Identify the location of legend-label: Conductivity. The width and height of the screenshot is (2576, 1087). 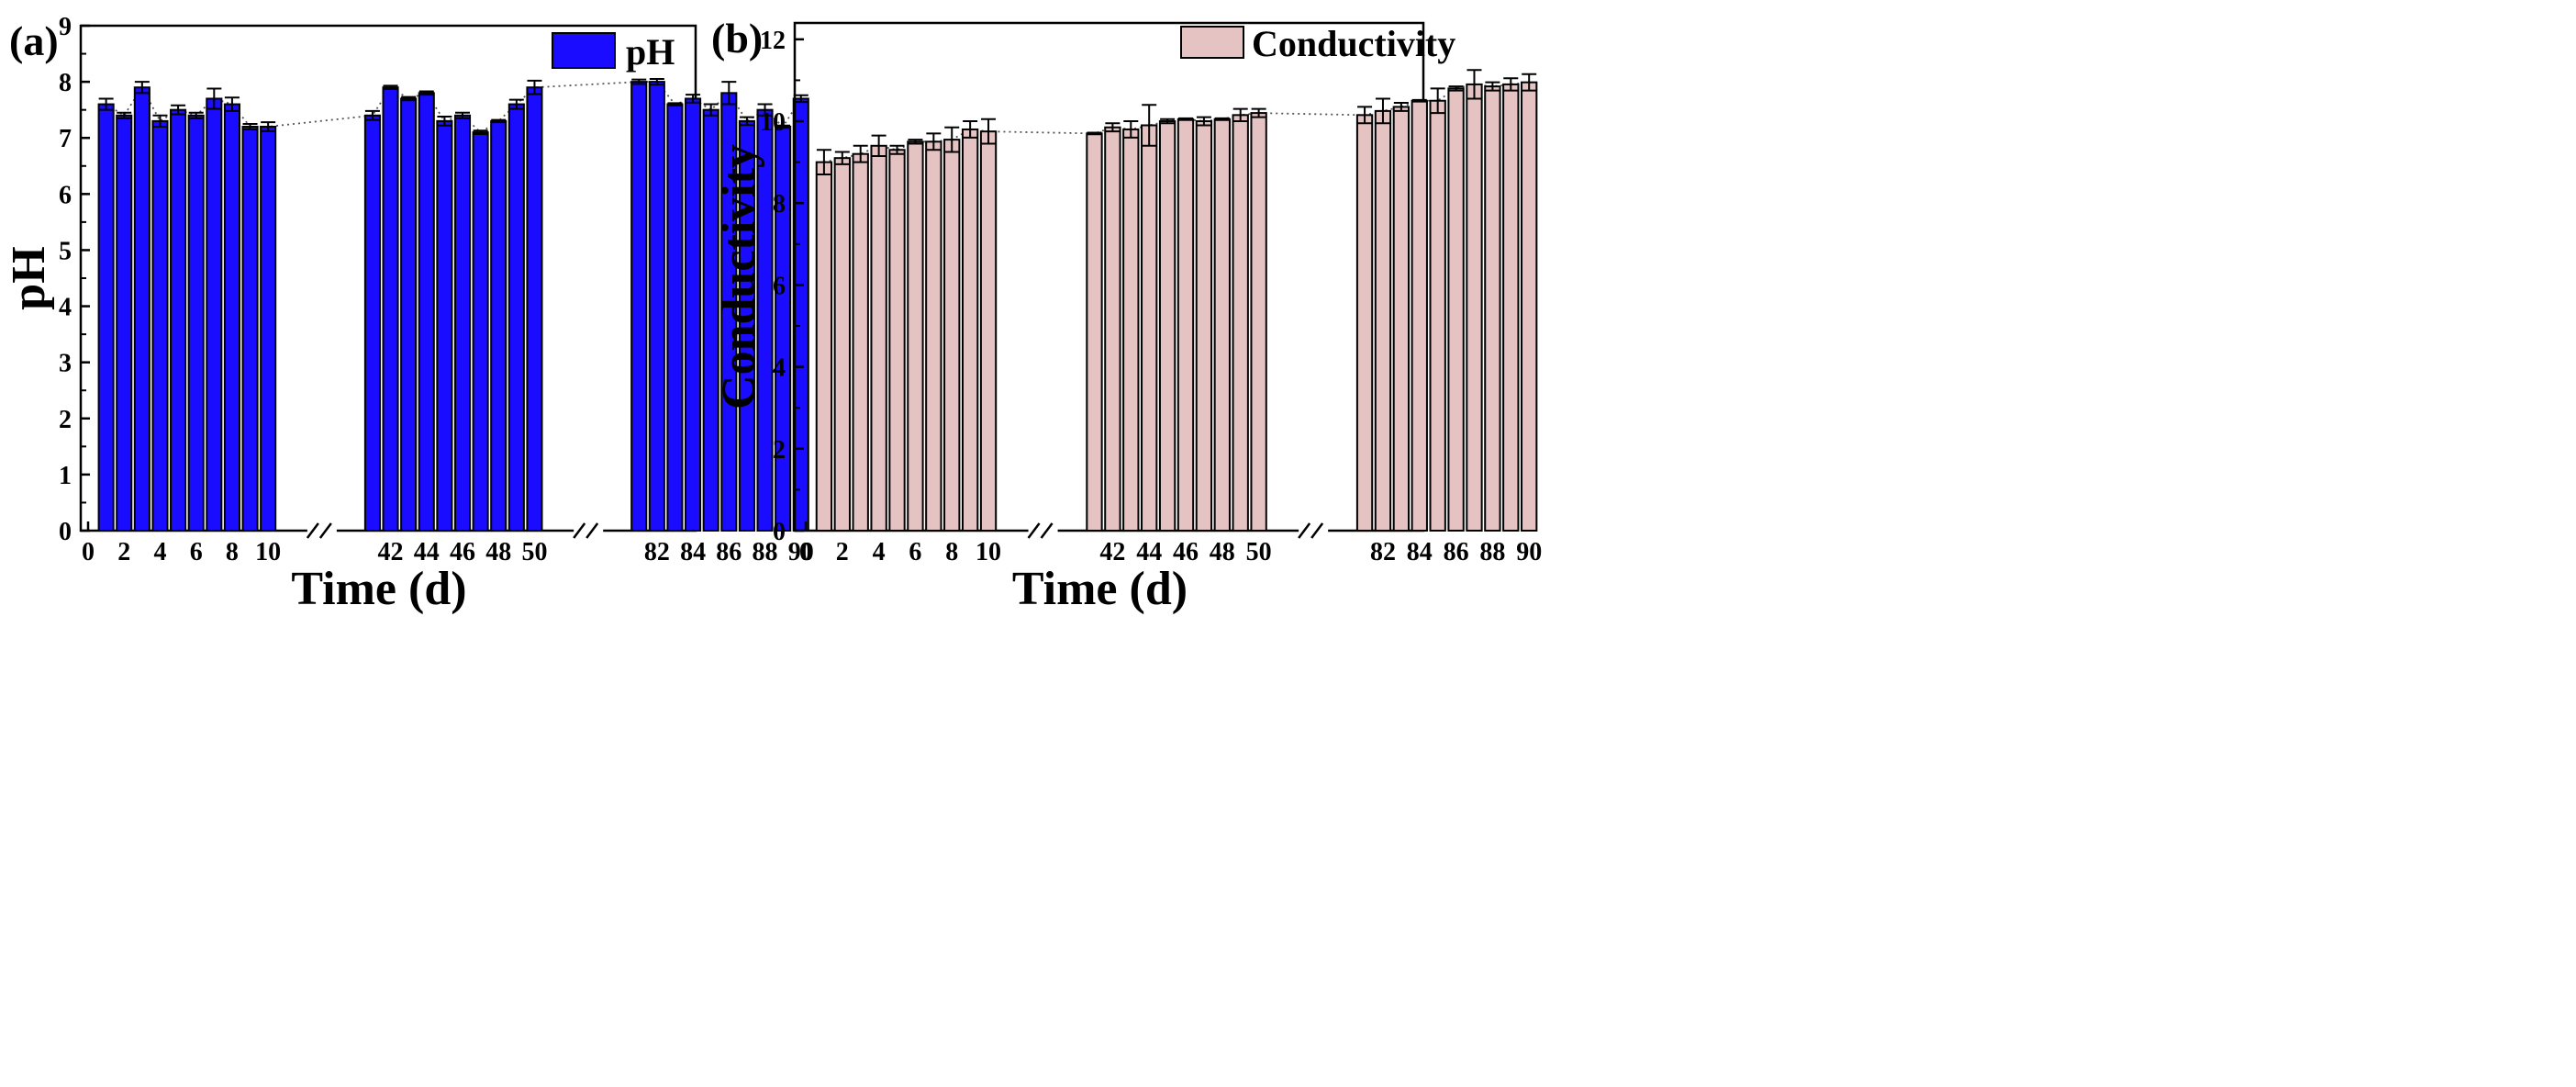
(1353, 43).